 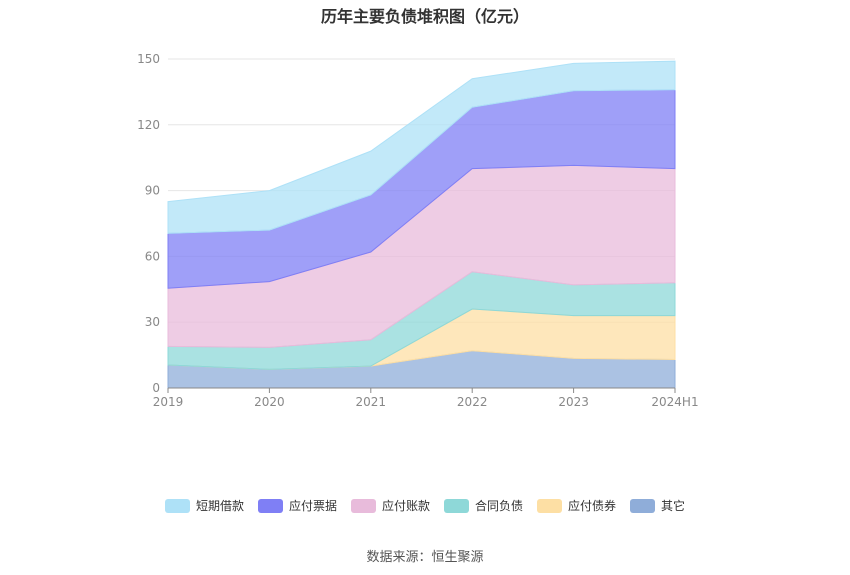 I want to click on x-tick-label: 2019, so click(x=168, y=402).